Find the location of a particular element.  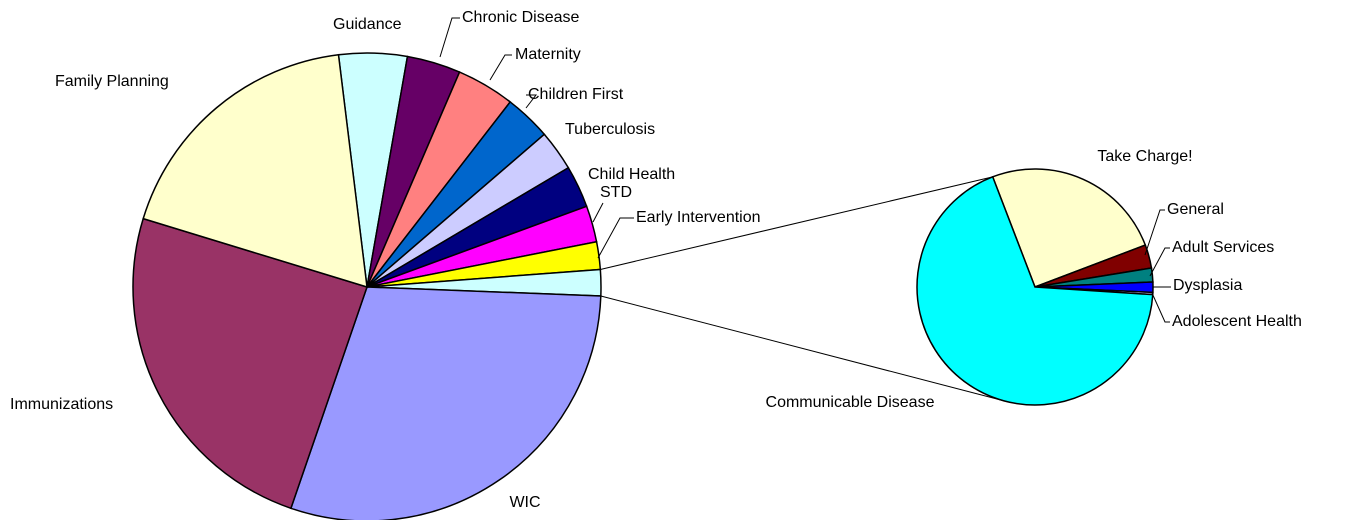

slice-label: Communicable Disease is located at coordinates (850, 402).